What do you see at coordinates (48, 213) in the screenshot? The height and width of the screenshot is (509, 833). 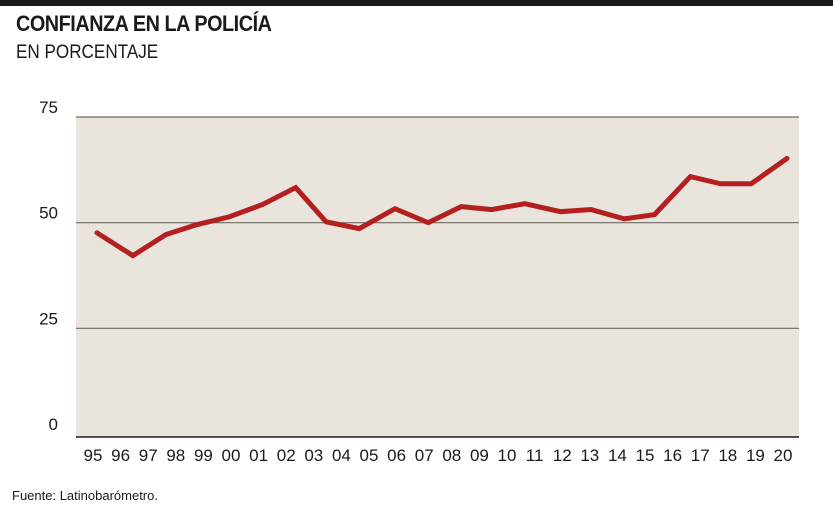 I see `y-tick-label: 50` at bounding box center [48, 213].